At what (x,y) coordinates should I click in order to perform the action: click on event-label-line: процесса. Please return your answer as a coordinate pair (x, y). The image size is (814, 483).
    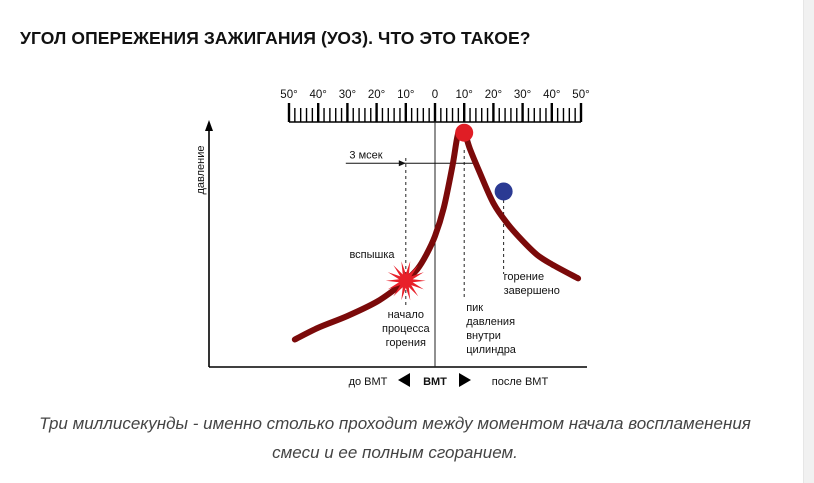
    Looking at the image, I should click on (406, 329).